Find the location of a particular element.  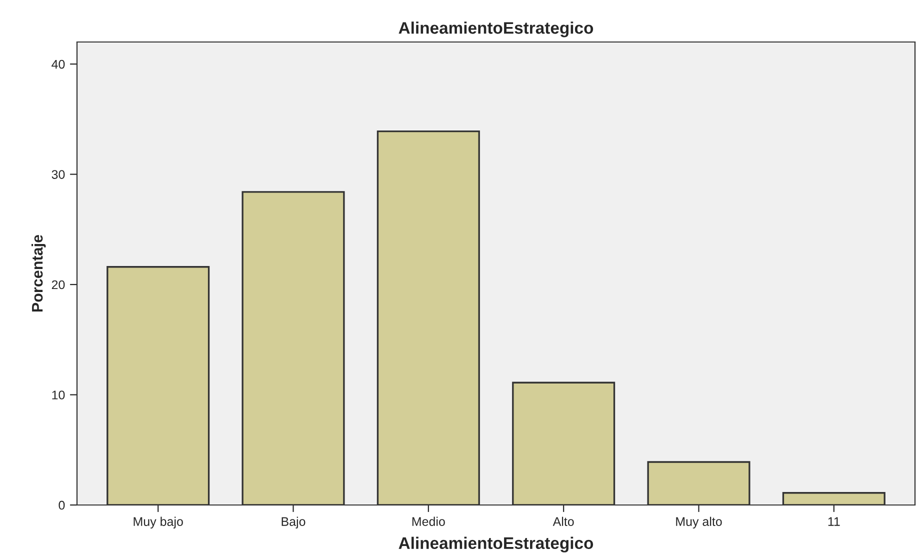

y-tick-label: 0 is located at coordinates (61, 505).